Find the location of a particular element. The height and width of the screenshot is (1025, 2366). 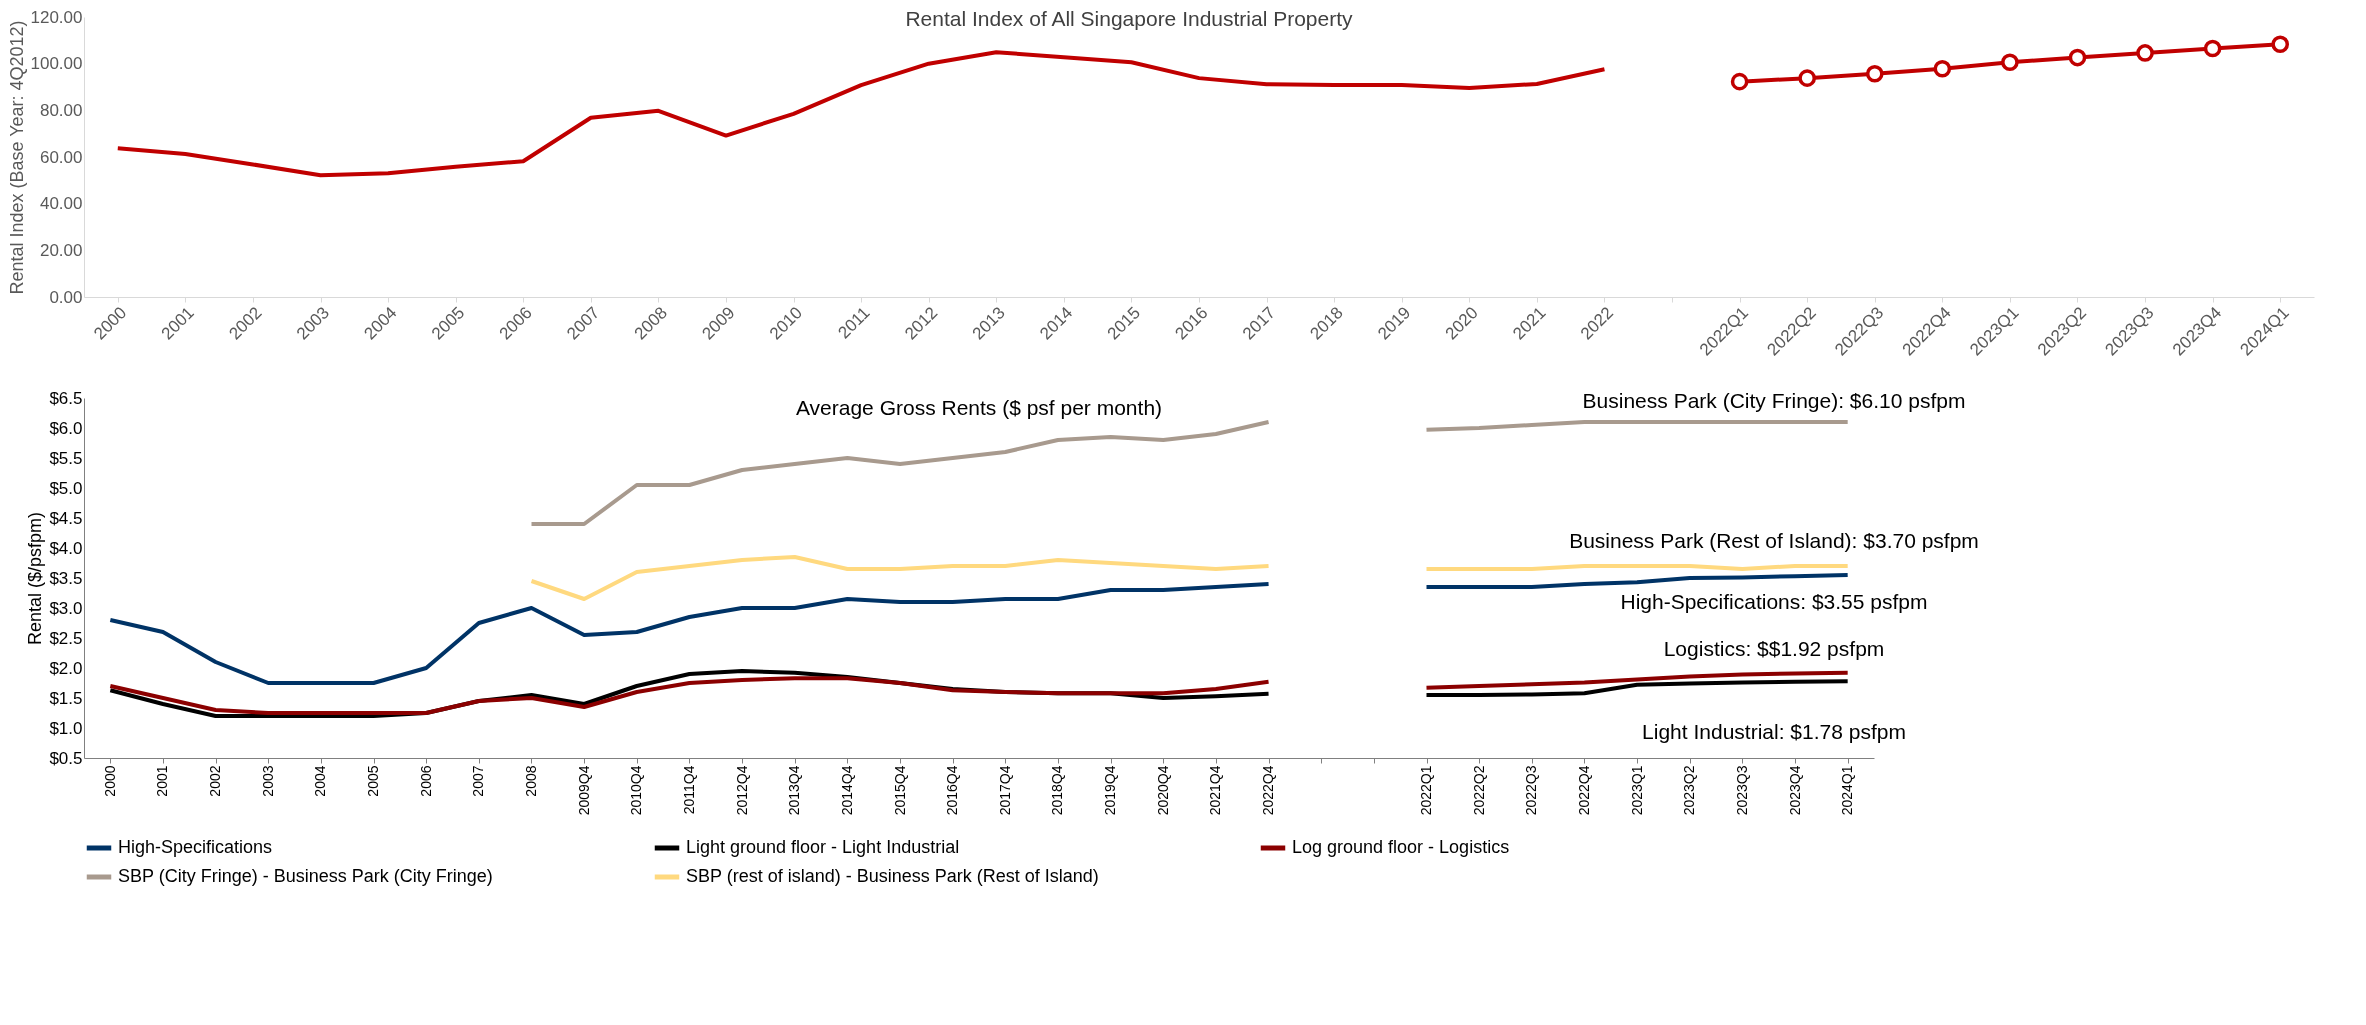

x-tick-label: 2018Q4 is located at coordinates (1057, 790).